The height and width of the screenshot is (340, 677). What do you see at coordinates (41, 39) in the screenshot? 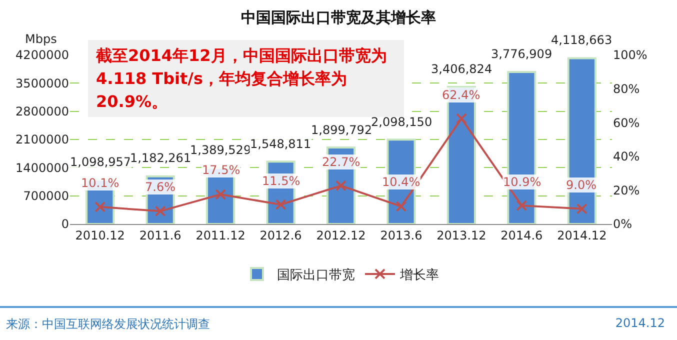
I see `y-axis-title: Mbps` at bounding box center [41, 39].